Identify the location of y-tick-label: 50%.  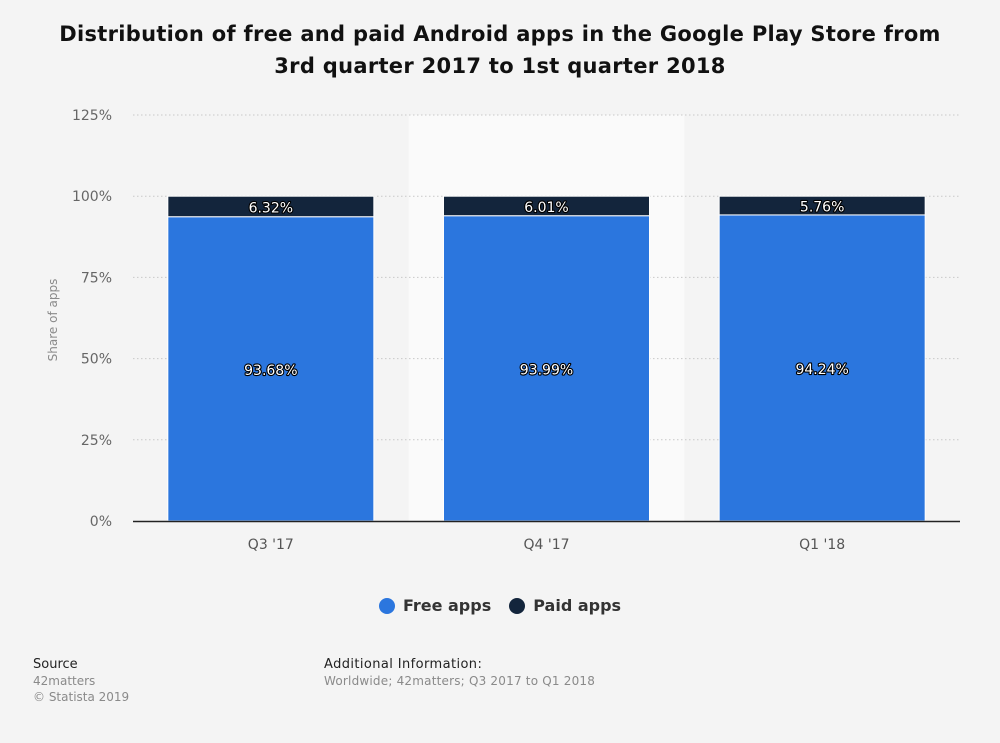
(96, 360).